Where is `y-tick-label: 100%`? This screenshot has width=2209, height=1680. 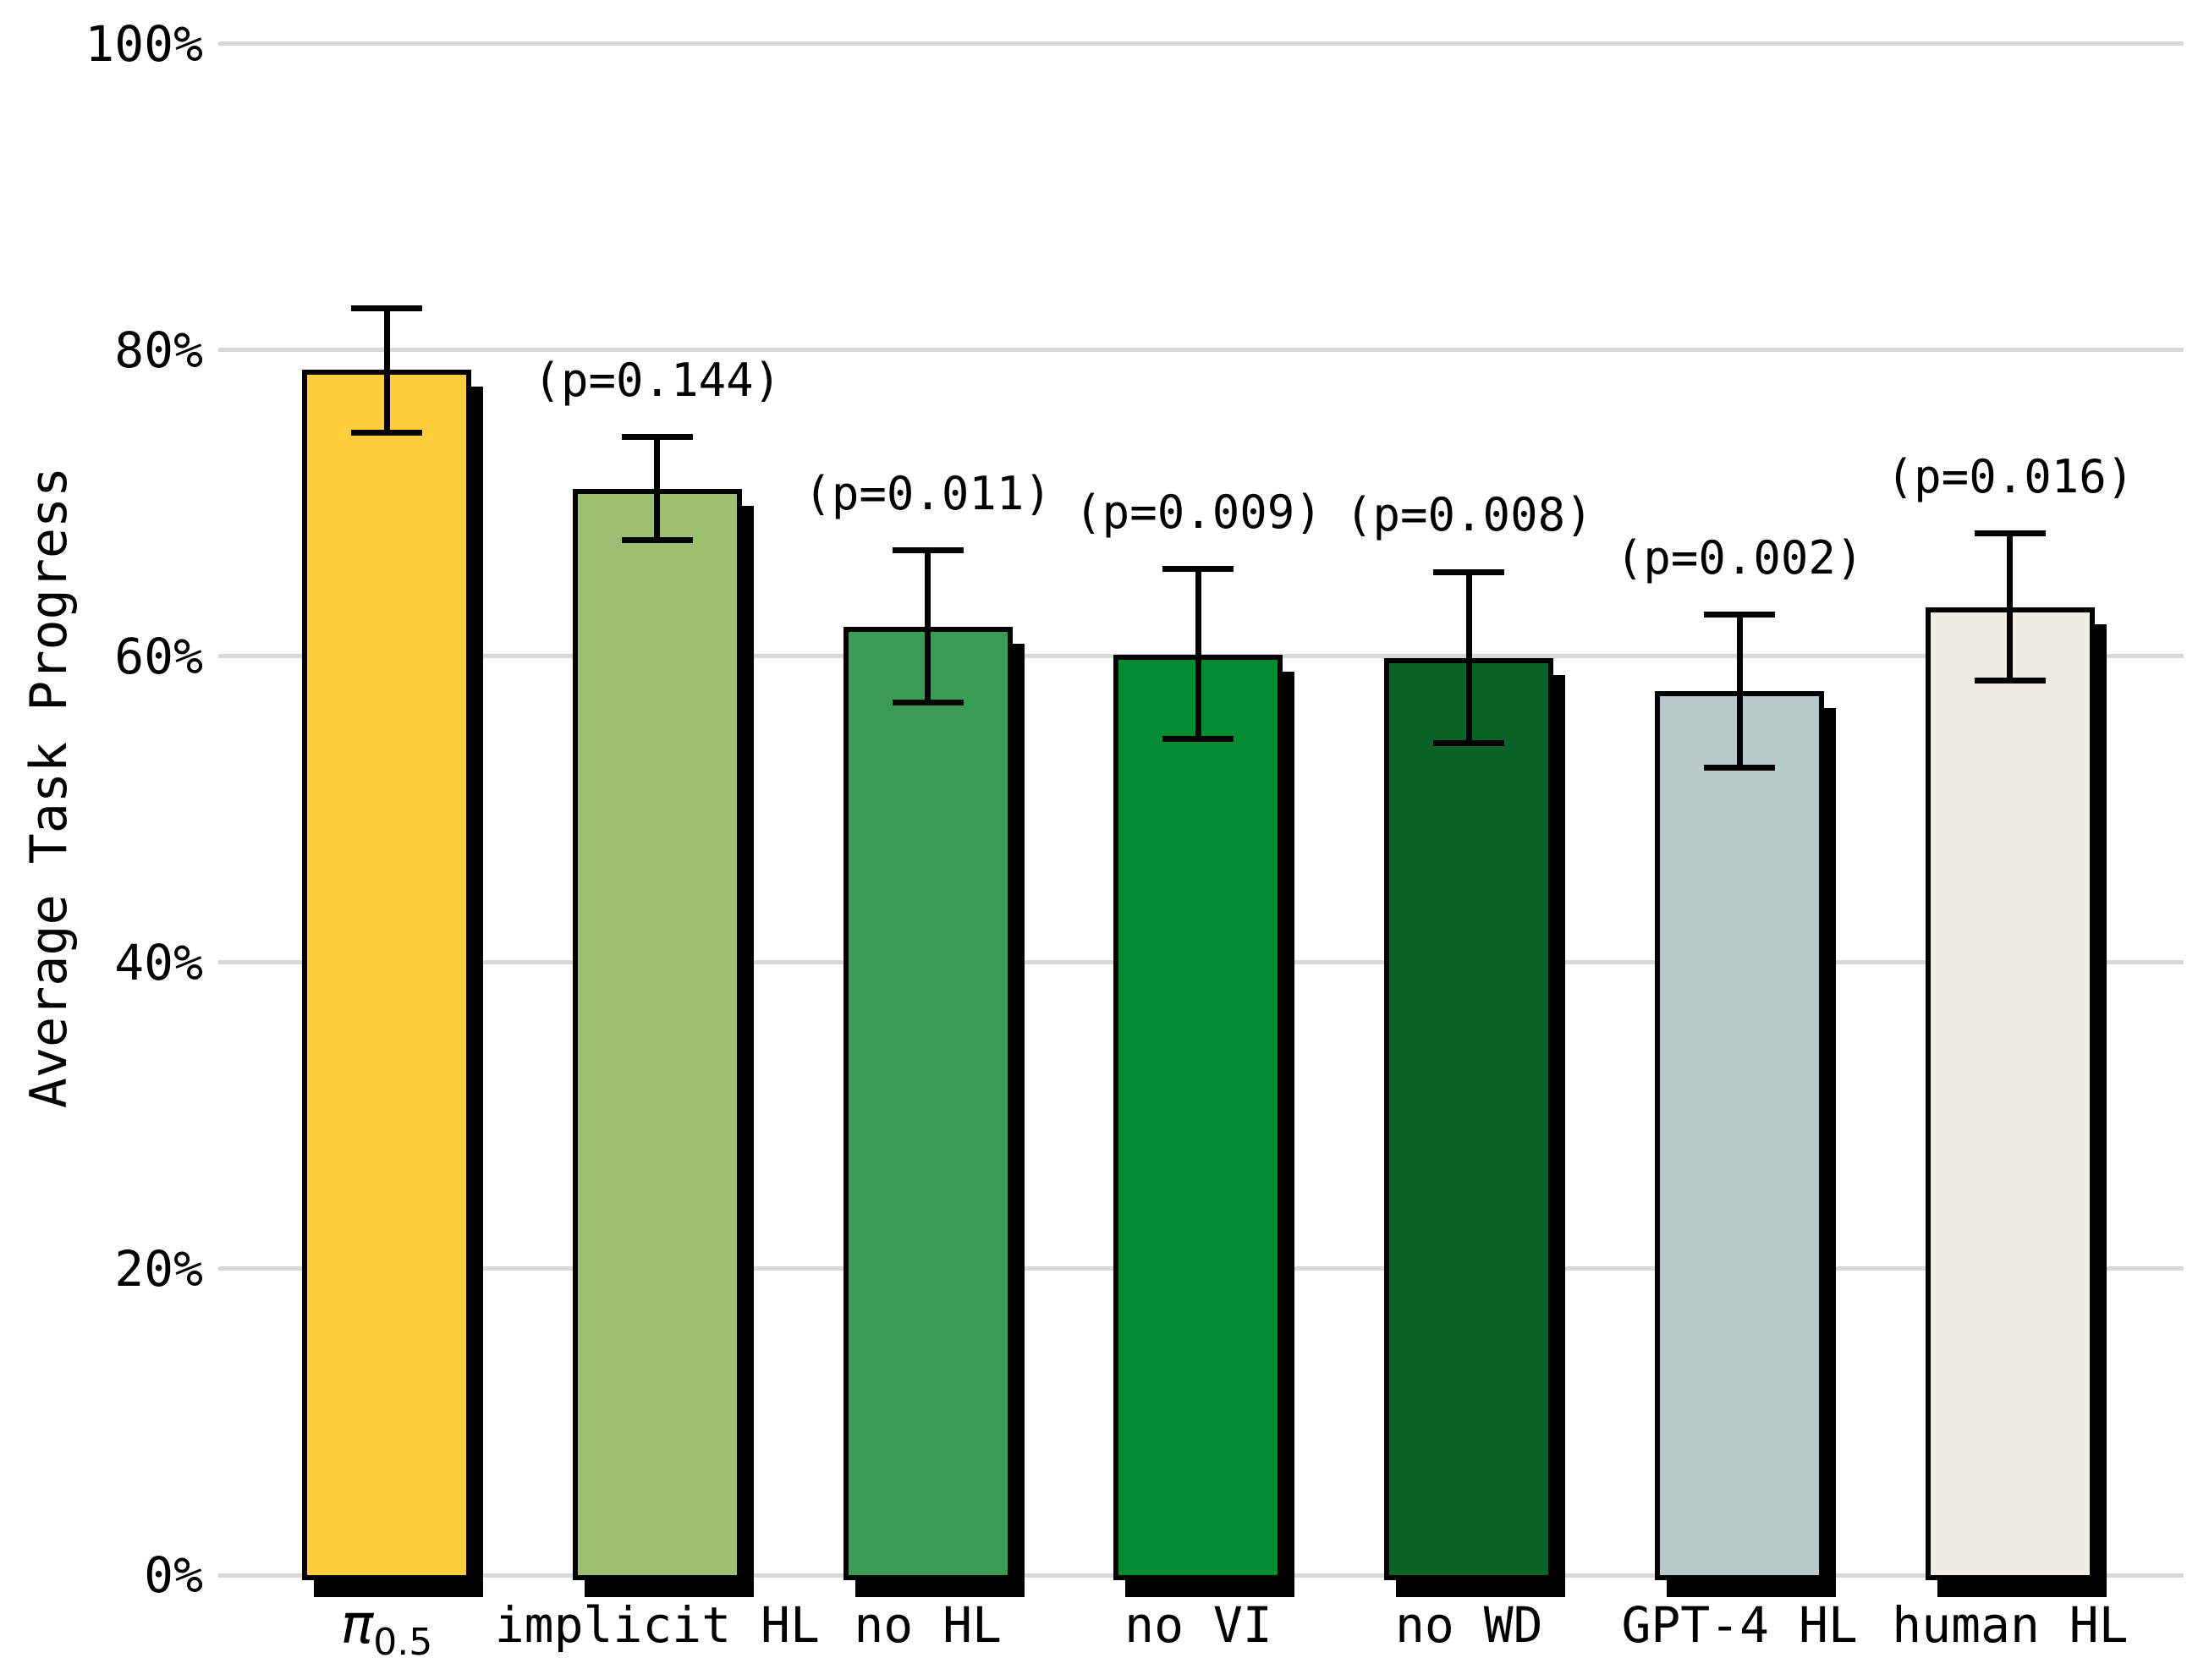 y-tick-label: 100% is located at coordinates (144, 43).